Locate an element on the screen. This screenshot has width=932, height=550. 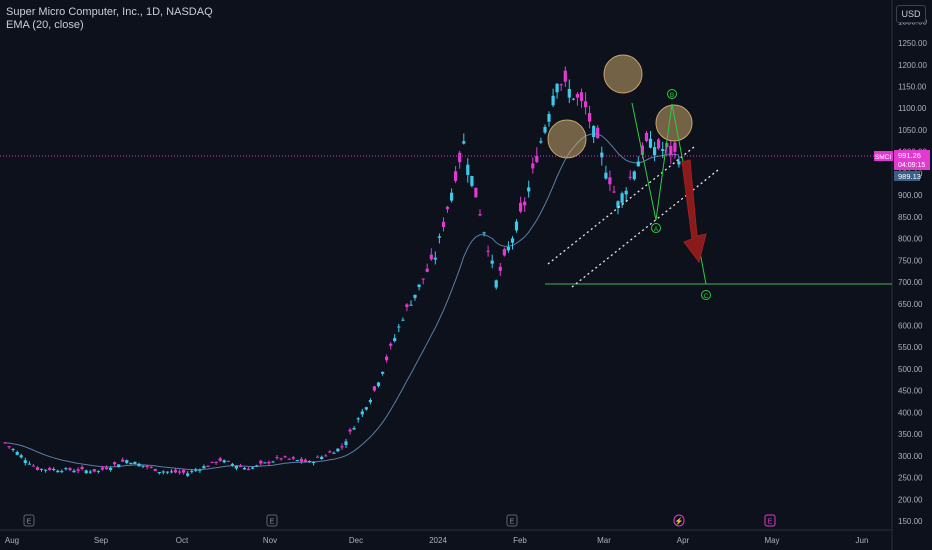
chart-title: Super Micro Computer, Inc., 1D, NASDAQ is located at coordinates (109, 12).